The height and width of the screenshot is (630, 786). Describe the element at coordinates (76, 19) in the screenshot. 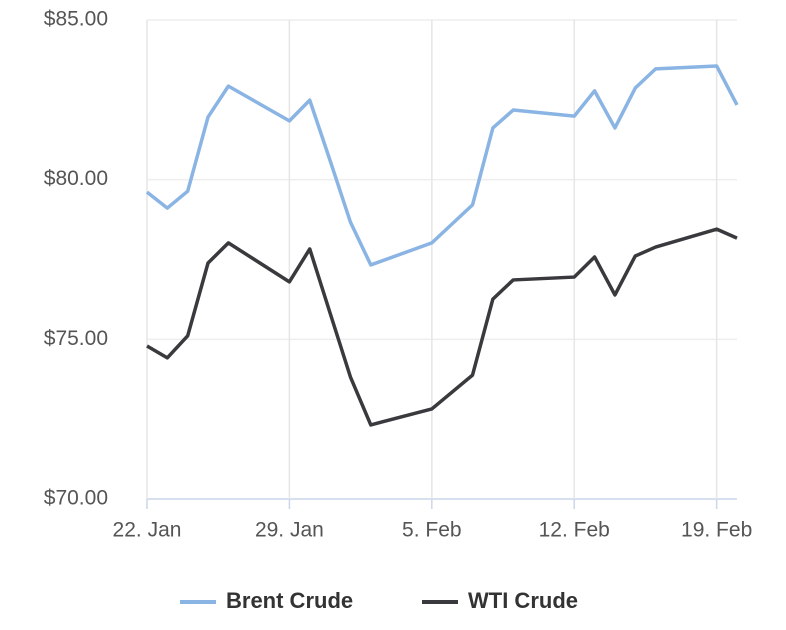

I see `y-tick-label: $85.00` at that location.